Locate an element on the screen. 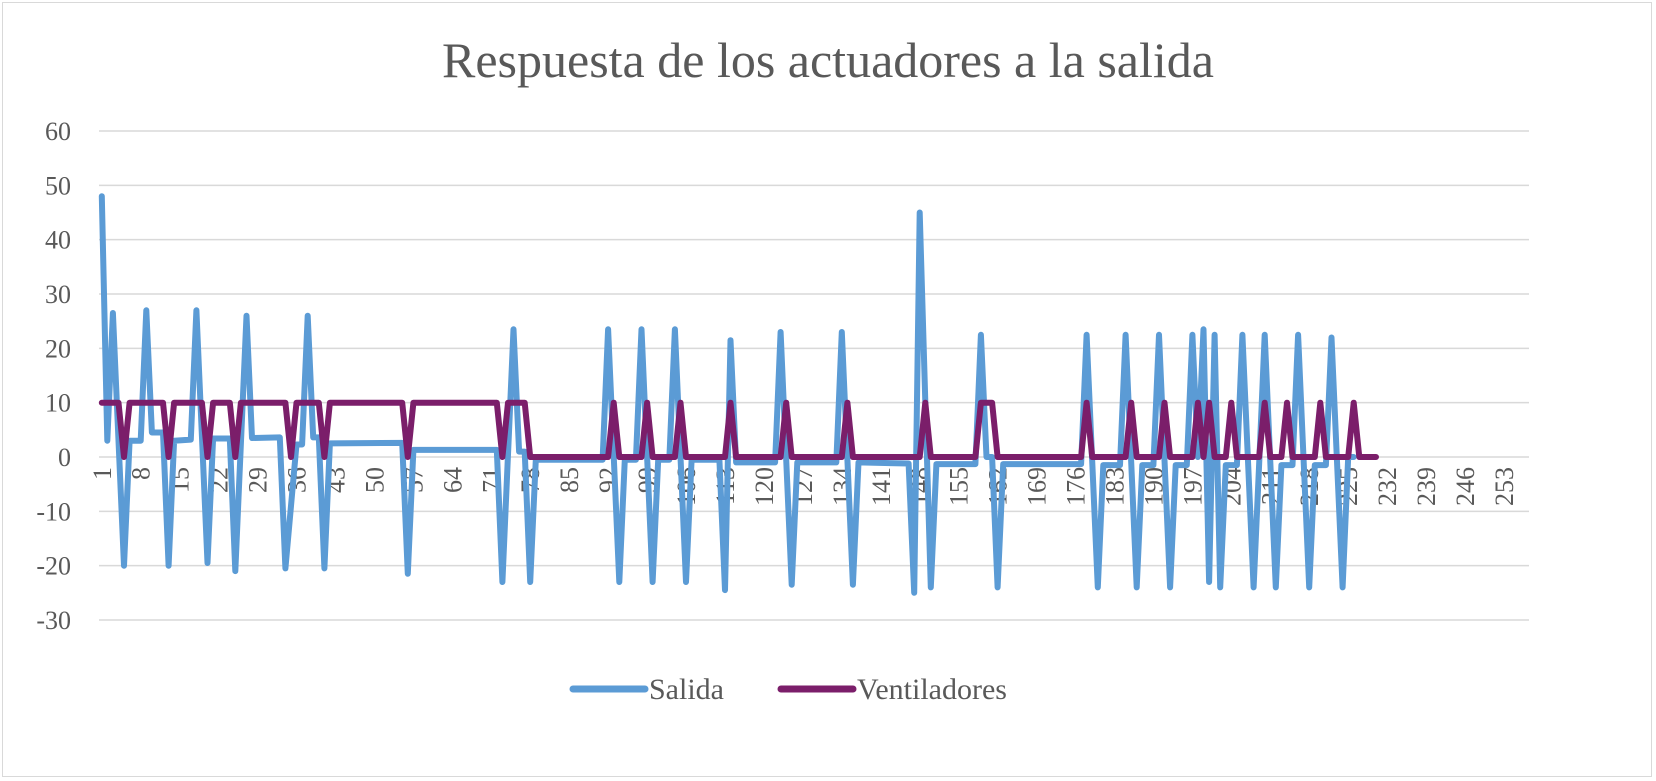 Image resolution: width=1656 pixels, height=781 pixels. y-tick-label: 30 is located at coordinates (58, 294).